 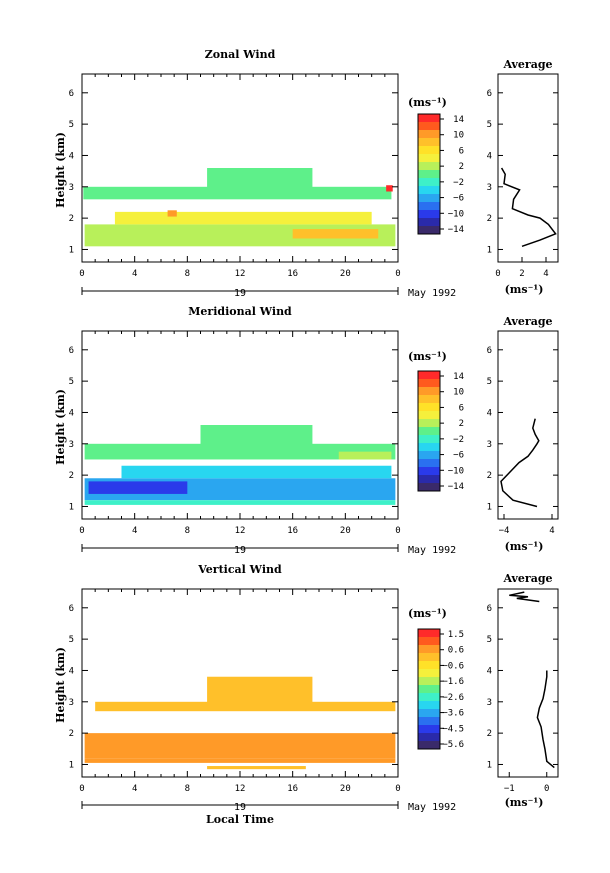 What do you see at coordinates (458, 199) in the screenshot?
I see `colorbar-tick-label: −6` at bounding box center [458, 199].